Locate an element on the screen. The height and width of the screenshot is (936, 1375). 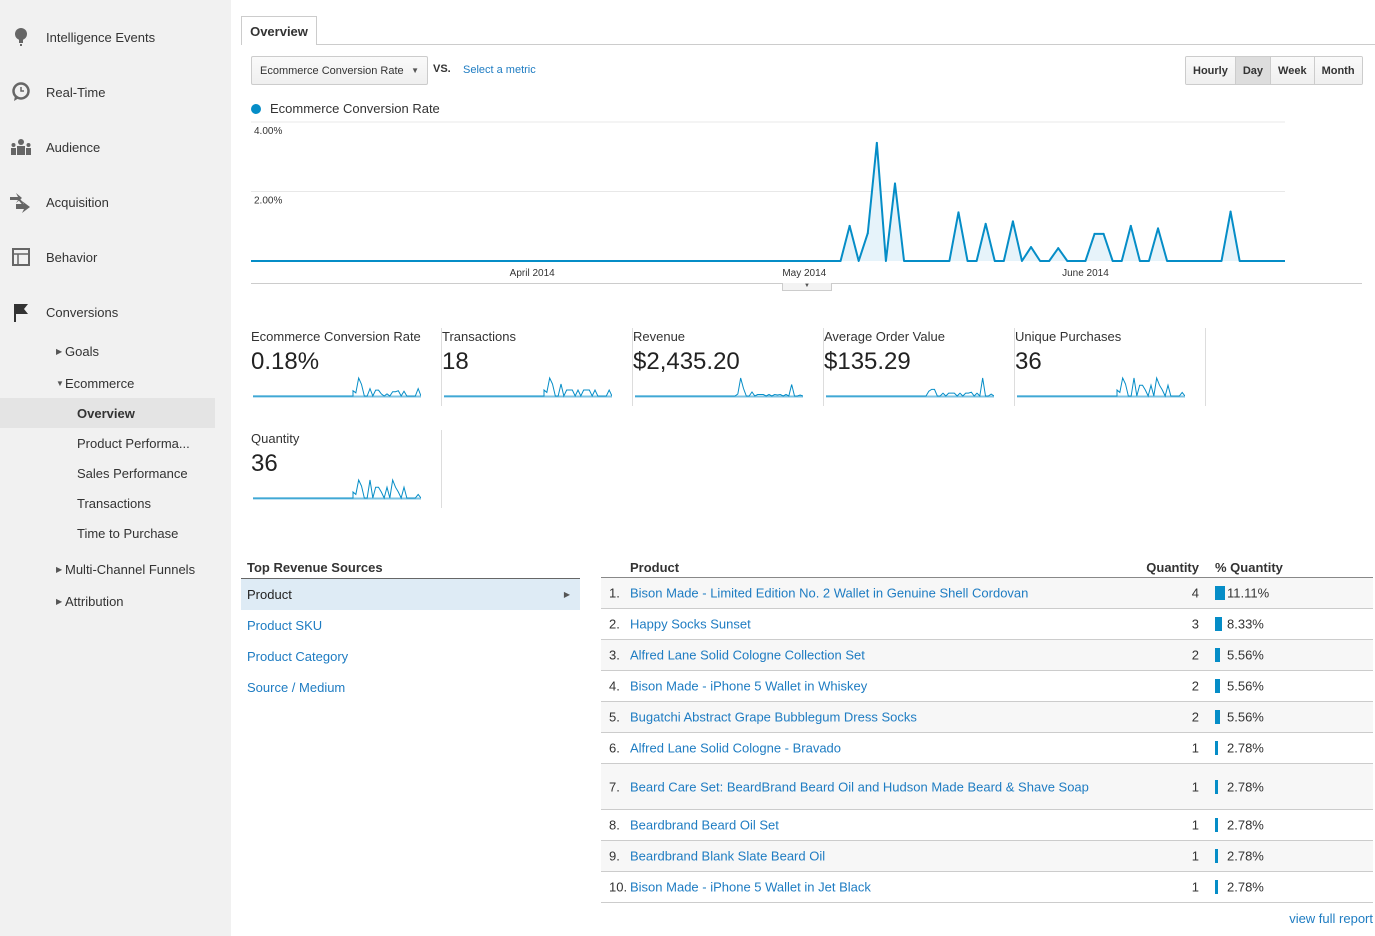
view-full-report-link: view full report is located at coordinates (1331, 918).